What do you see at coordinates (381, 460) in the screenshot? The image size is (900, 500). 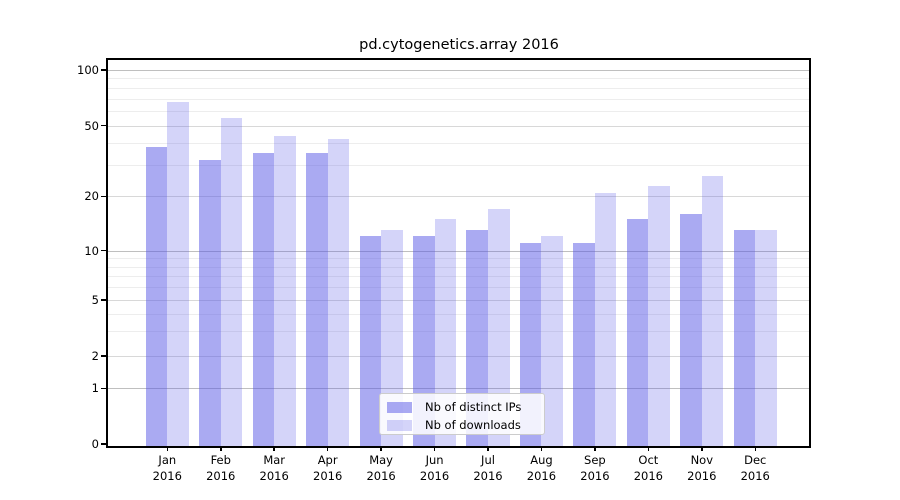 I see `x-tick-month: May` at bounding box center [381, 460].